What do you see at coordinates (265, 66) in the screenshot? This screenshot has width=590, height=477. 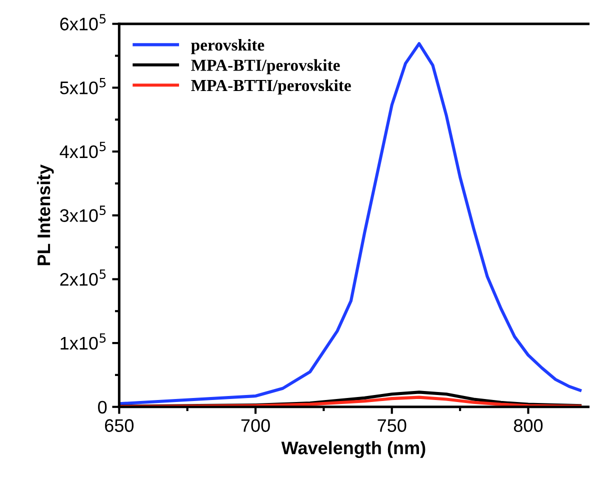 I see `legend-label: MPA-BTI/perovskite` at bounding box center [265, 66].